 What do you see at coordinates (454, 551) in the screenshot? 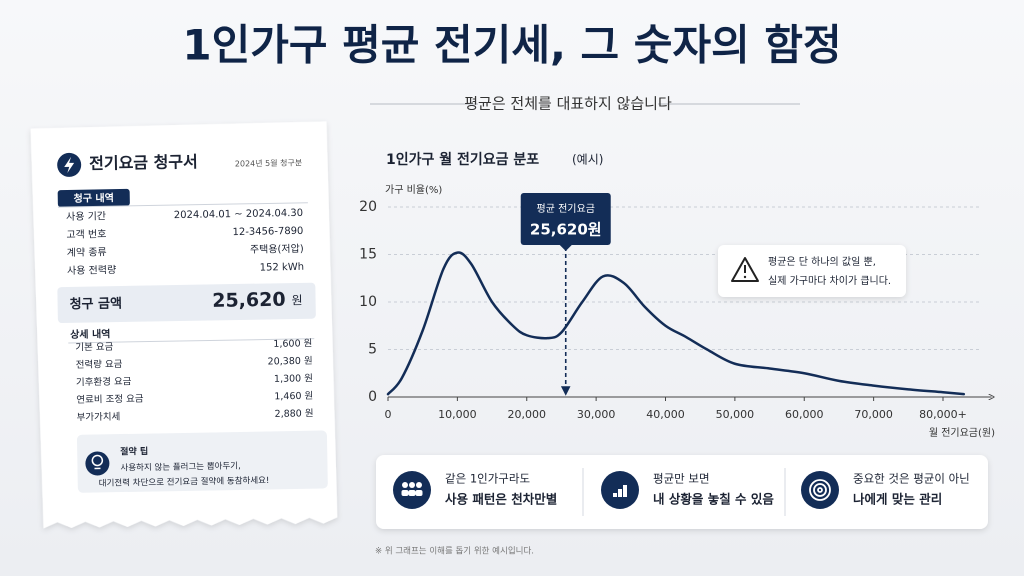
I see `footnote: ※ 위 그래프는 이해를 돕기 위한 예시입니다.` at bounding box center [454, 551].